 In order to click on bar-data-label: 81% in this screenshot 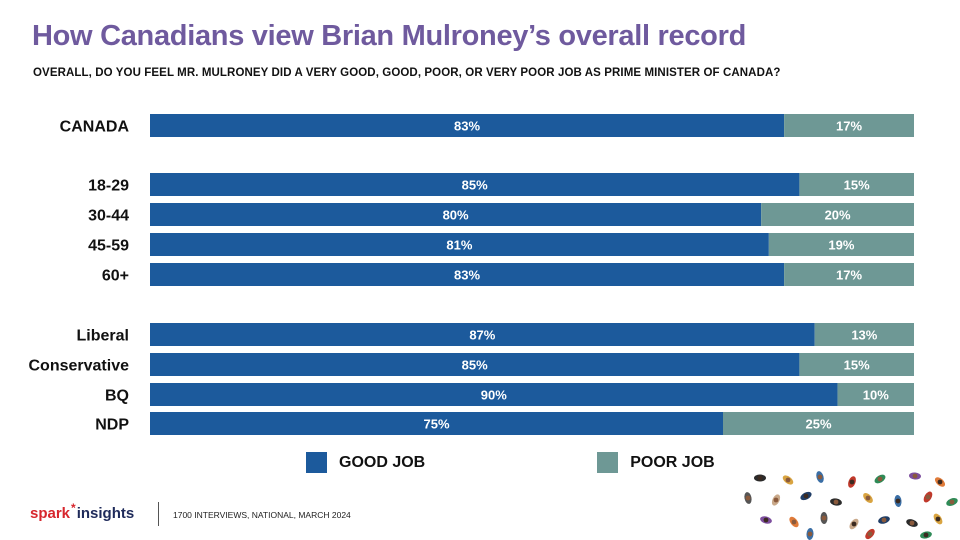, I will do `click(459, 245)`.